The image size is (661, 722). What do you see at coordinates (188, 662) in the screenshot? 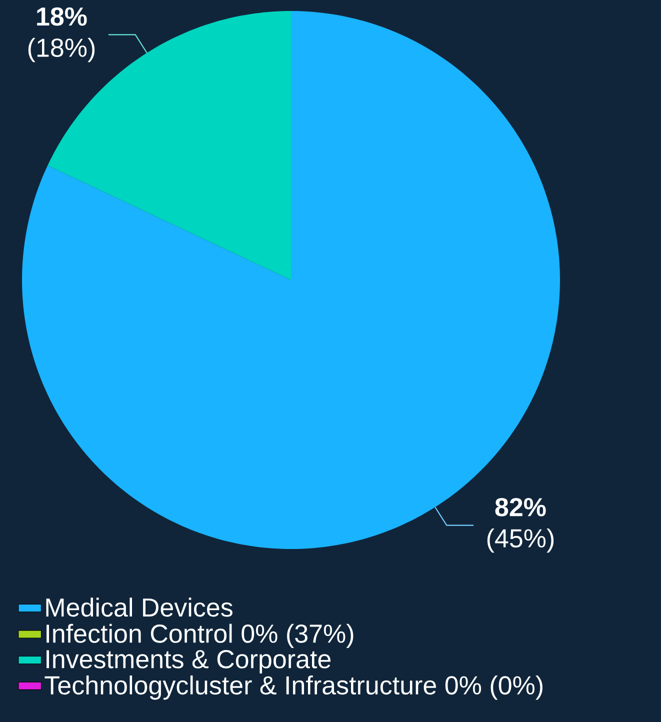
I see `legend-label: Investments & Corporate` at bounding box center [188, 662].